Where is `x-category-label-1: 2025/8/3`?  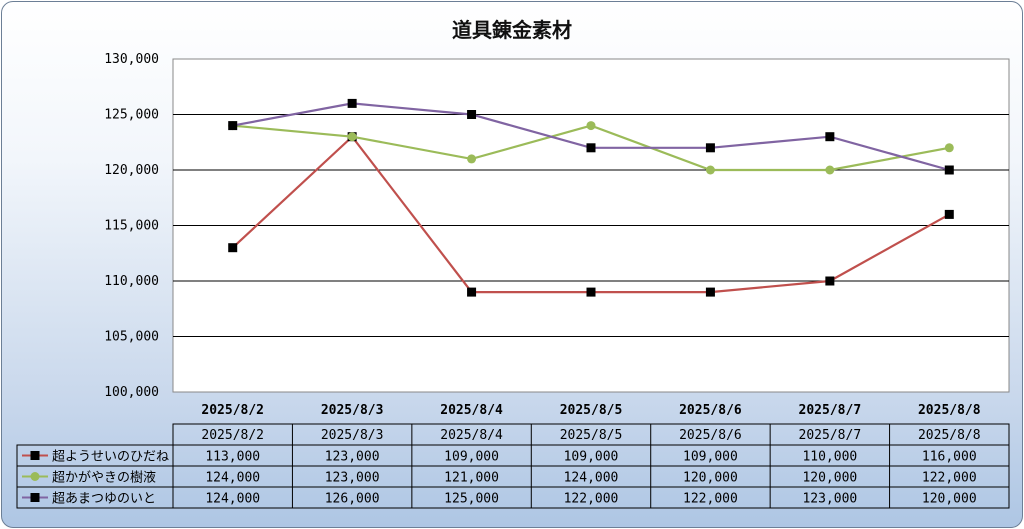 x-category-label-1: 2025/8/3 is located at coordinates (352, 410).